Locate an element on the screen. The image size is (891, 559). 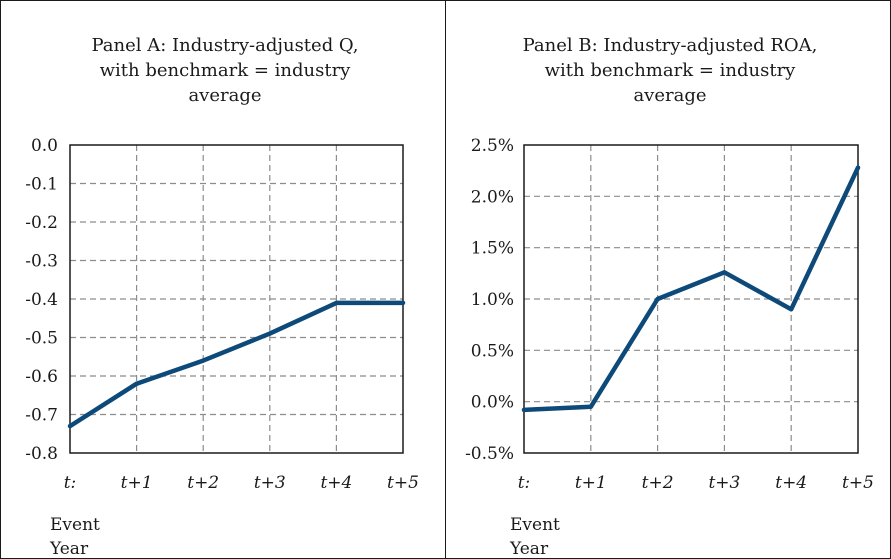
panel-b-y-tick-label: 0.0% is located at coordinates (492, 403).